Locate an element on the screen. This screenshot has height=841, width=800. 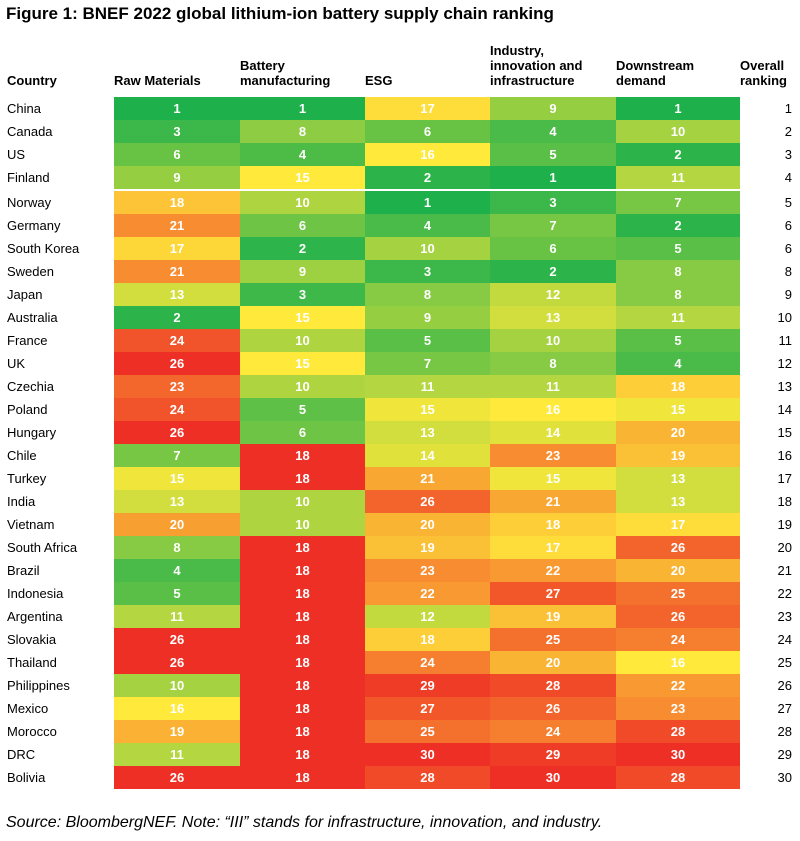
overall-ranking: 28 is located at coordinates (784, 731).